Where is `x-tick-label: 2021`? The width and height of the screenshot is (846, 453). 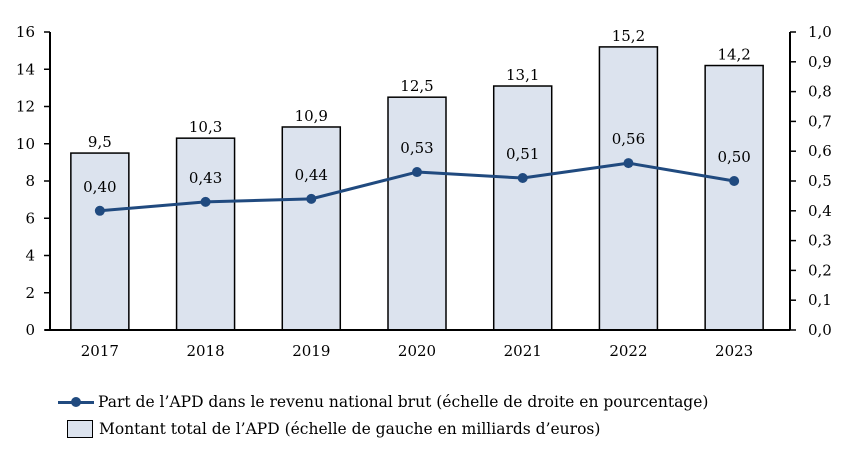 x-tick-label: 2021 is located at coordinates (523, 351).